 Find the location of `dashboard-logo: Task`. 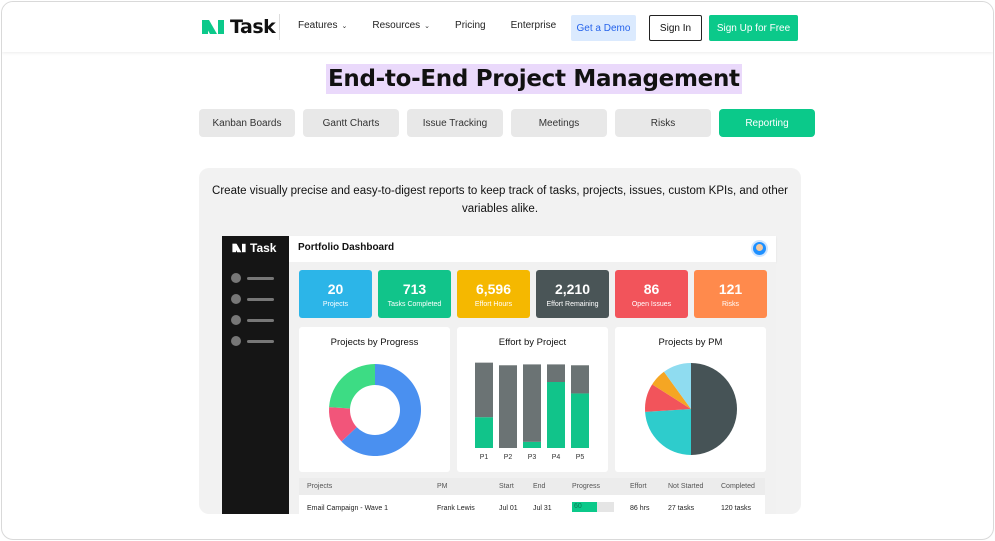

dashboard-logo: Task is located at coordinates (253, 248).